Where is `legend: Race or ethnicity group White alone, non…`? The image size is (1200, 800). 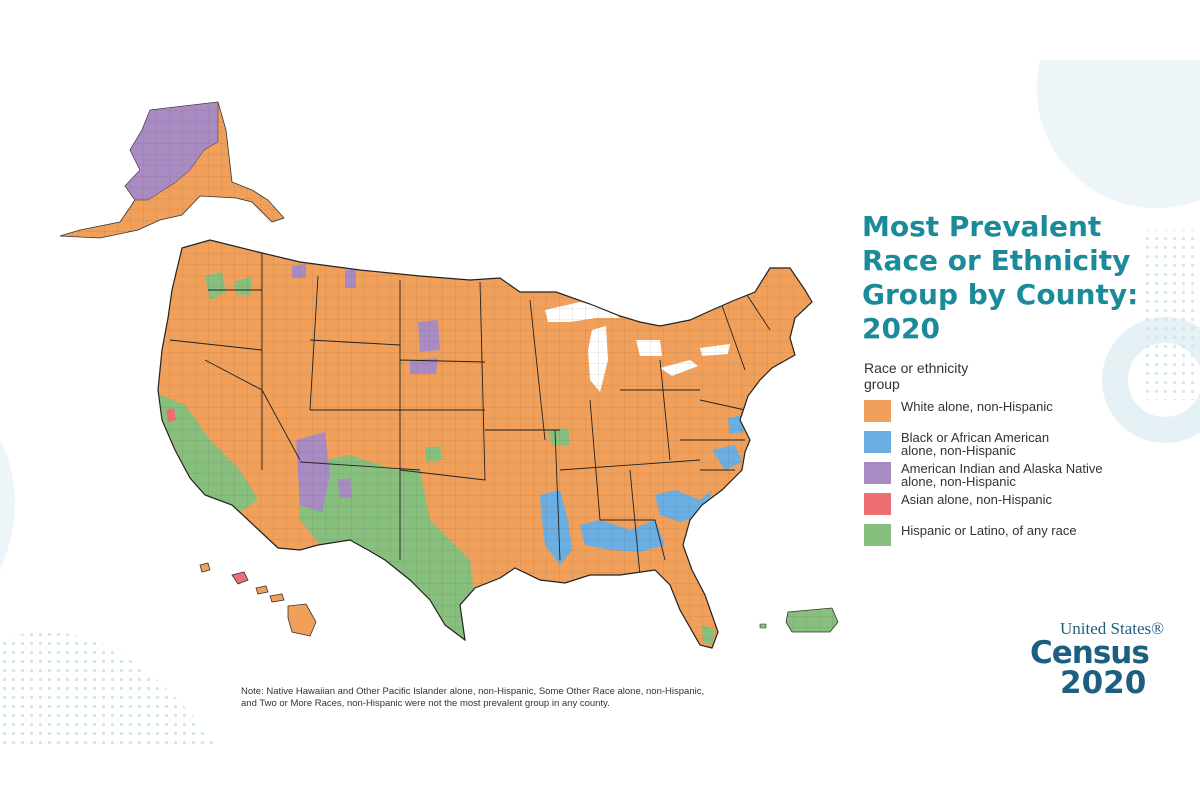
legend: Race or ethnicity group White alone, non… is located at coordinates (1014, 457).